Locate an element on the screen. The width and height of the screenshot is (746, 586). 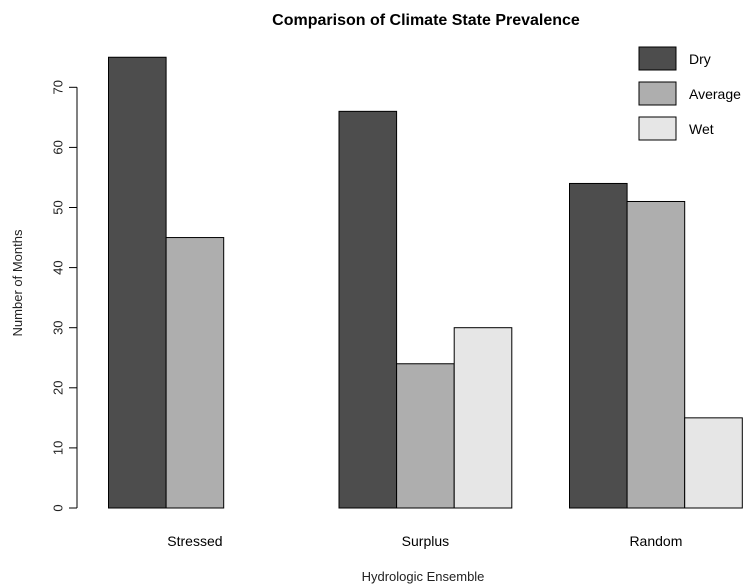
legend-label-wet: Wet is located at coordinates (701, 129).